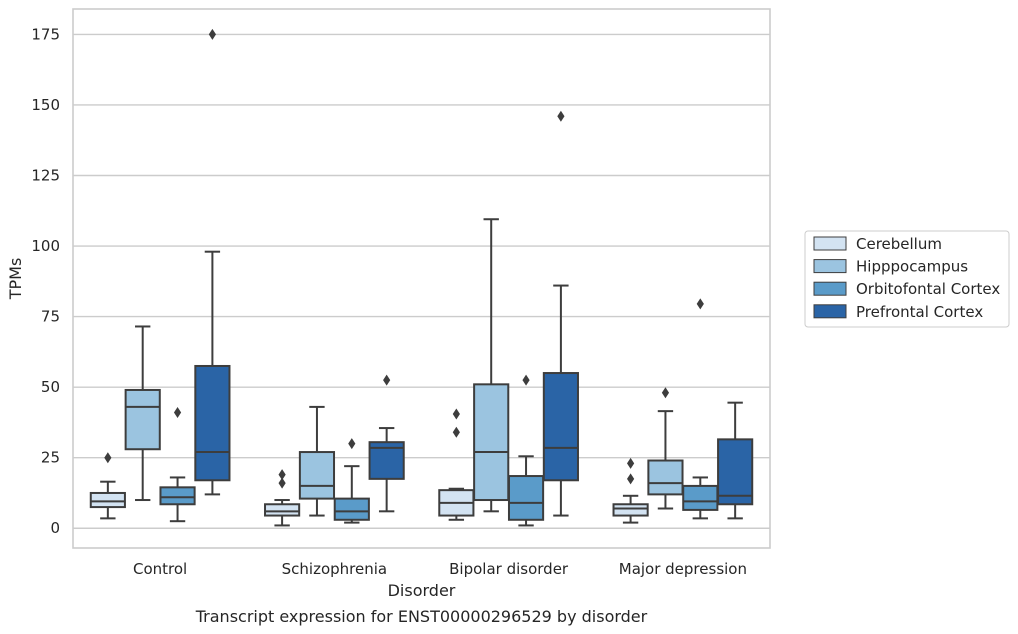 The height and width of the screenshot is (634, 1018). What do you see at coordinates (899, 244) in the screenshot?
I see `legend-label: Cerebellum` at bounding box center [899, 244].